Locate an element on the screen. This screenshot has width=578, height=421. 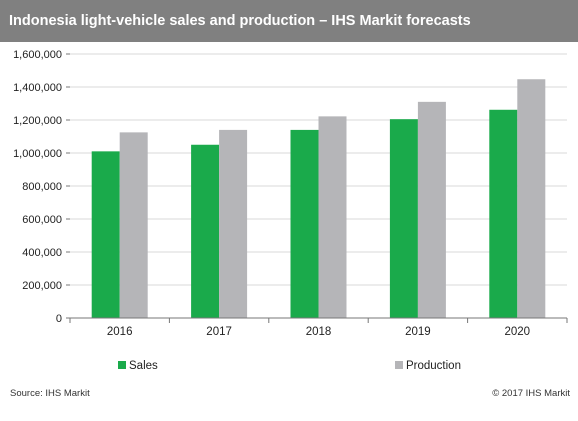
bar-production-2019 is located at coordinates (431, 209).